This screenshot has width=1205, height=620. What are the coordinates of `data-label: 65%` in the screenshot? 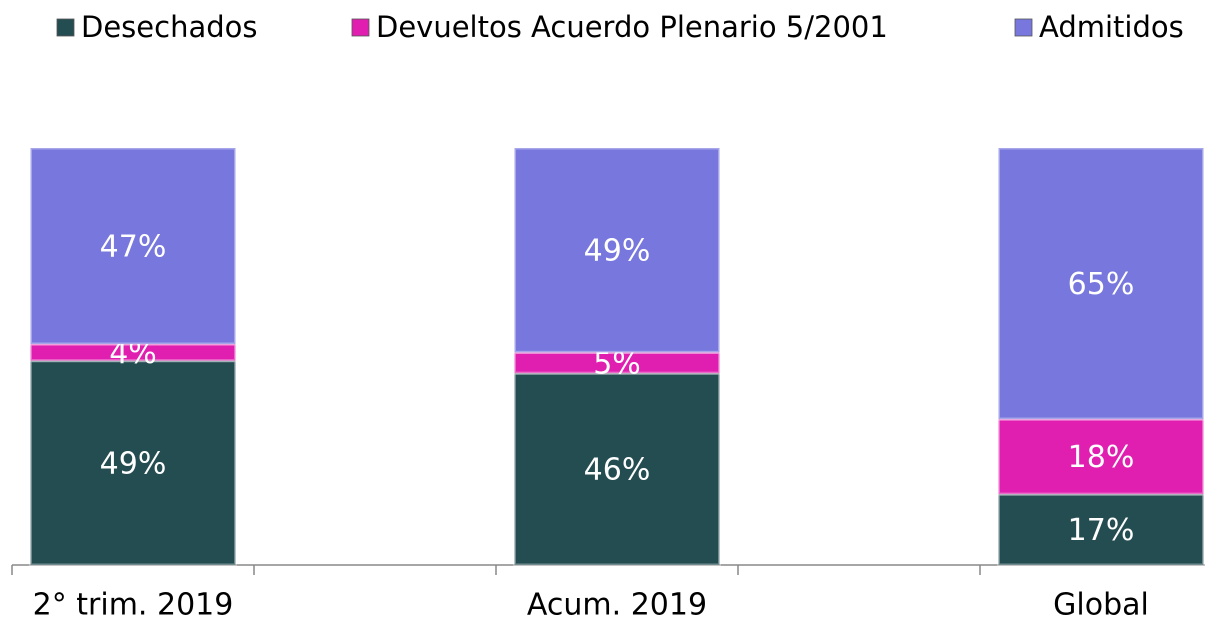 It's located at (1101, 284).